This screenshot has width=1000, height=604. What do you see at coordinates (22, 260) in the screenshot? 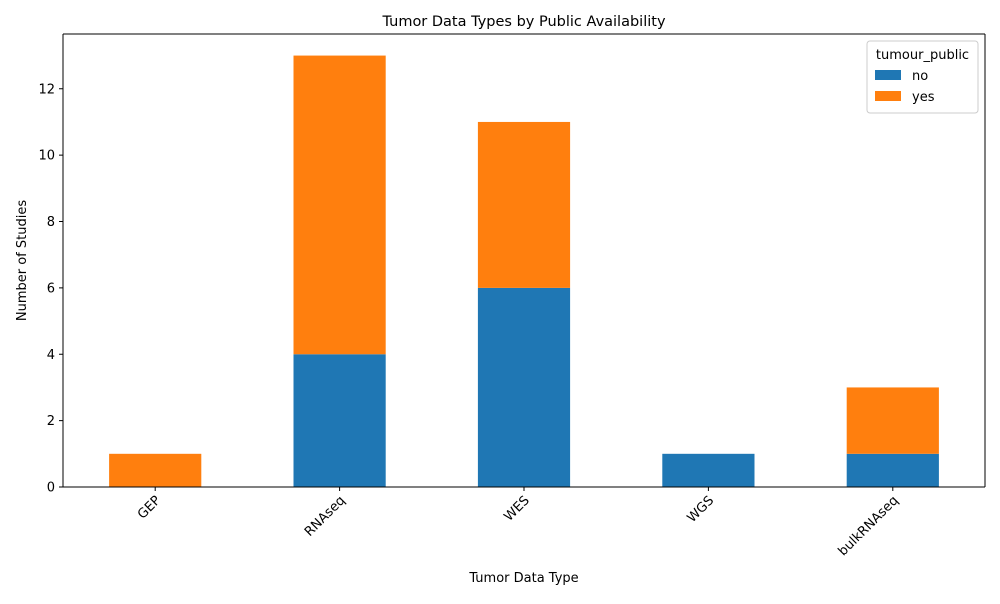
I see `y-axis-label: Number of Studies` at bounding box center [22, 260].